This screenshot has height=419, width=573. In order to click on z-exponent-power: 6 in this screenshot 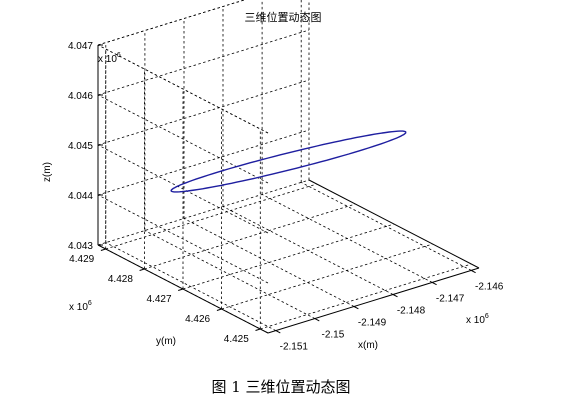, I will do `click(119, 55)`.